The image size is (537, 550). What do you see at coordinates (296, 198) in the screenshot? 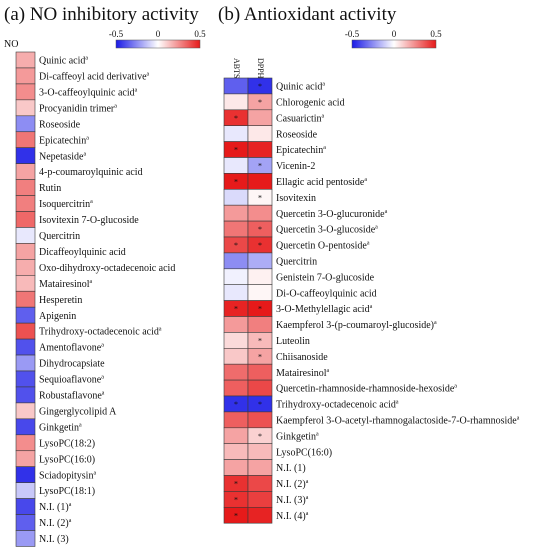
I see `row-label: Isovitexin` at bounding box center [296, 198].